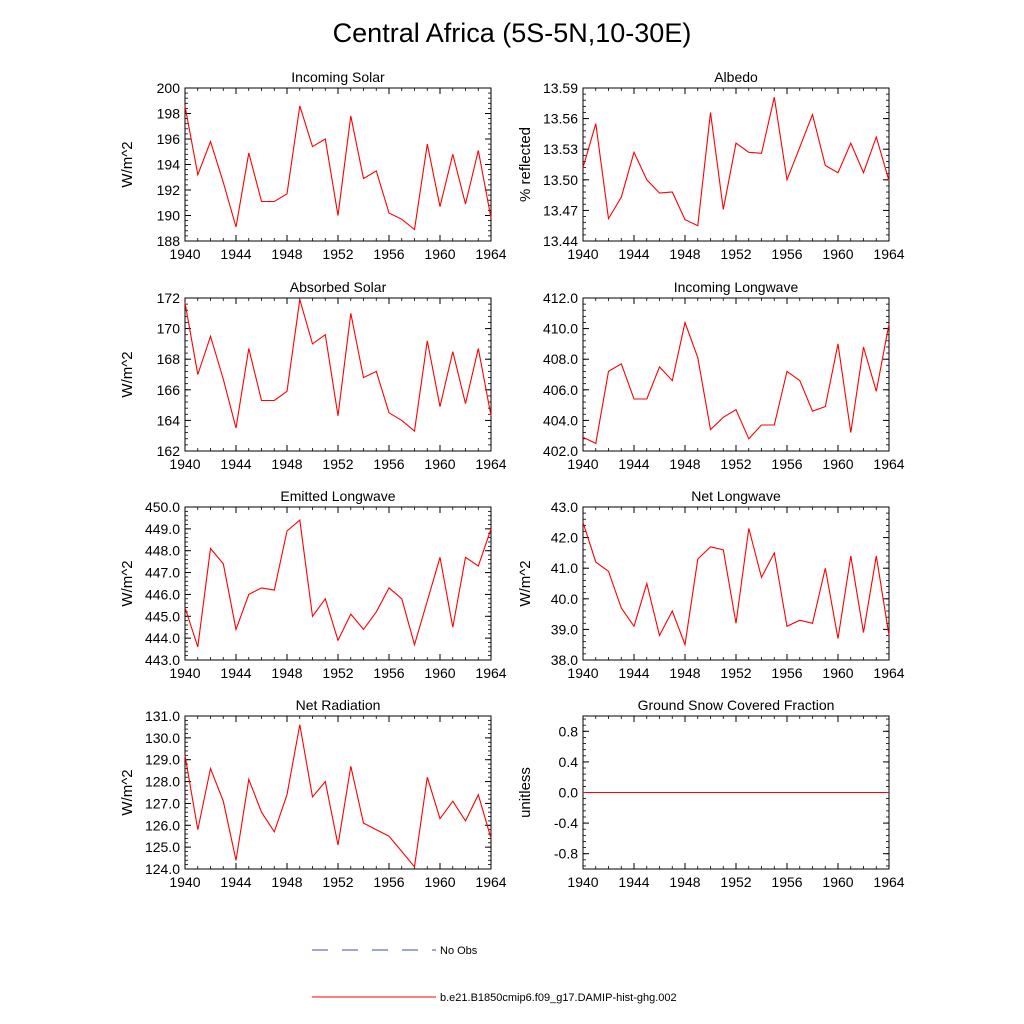  Describe the element at coordinates (560, 241) in the screenshot. I see `y-tick-label: 13.44` at that location.